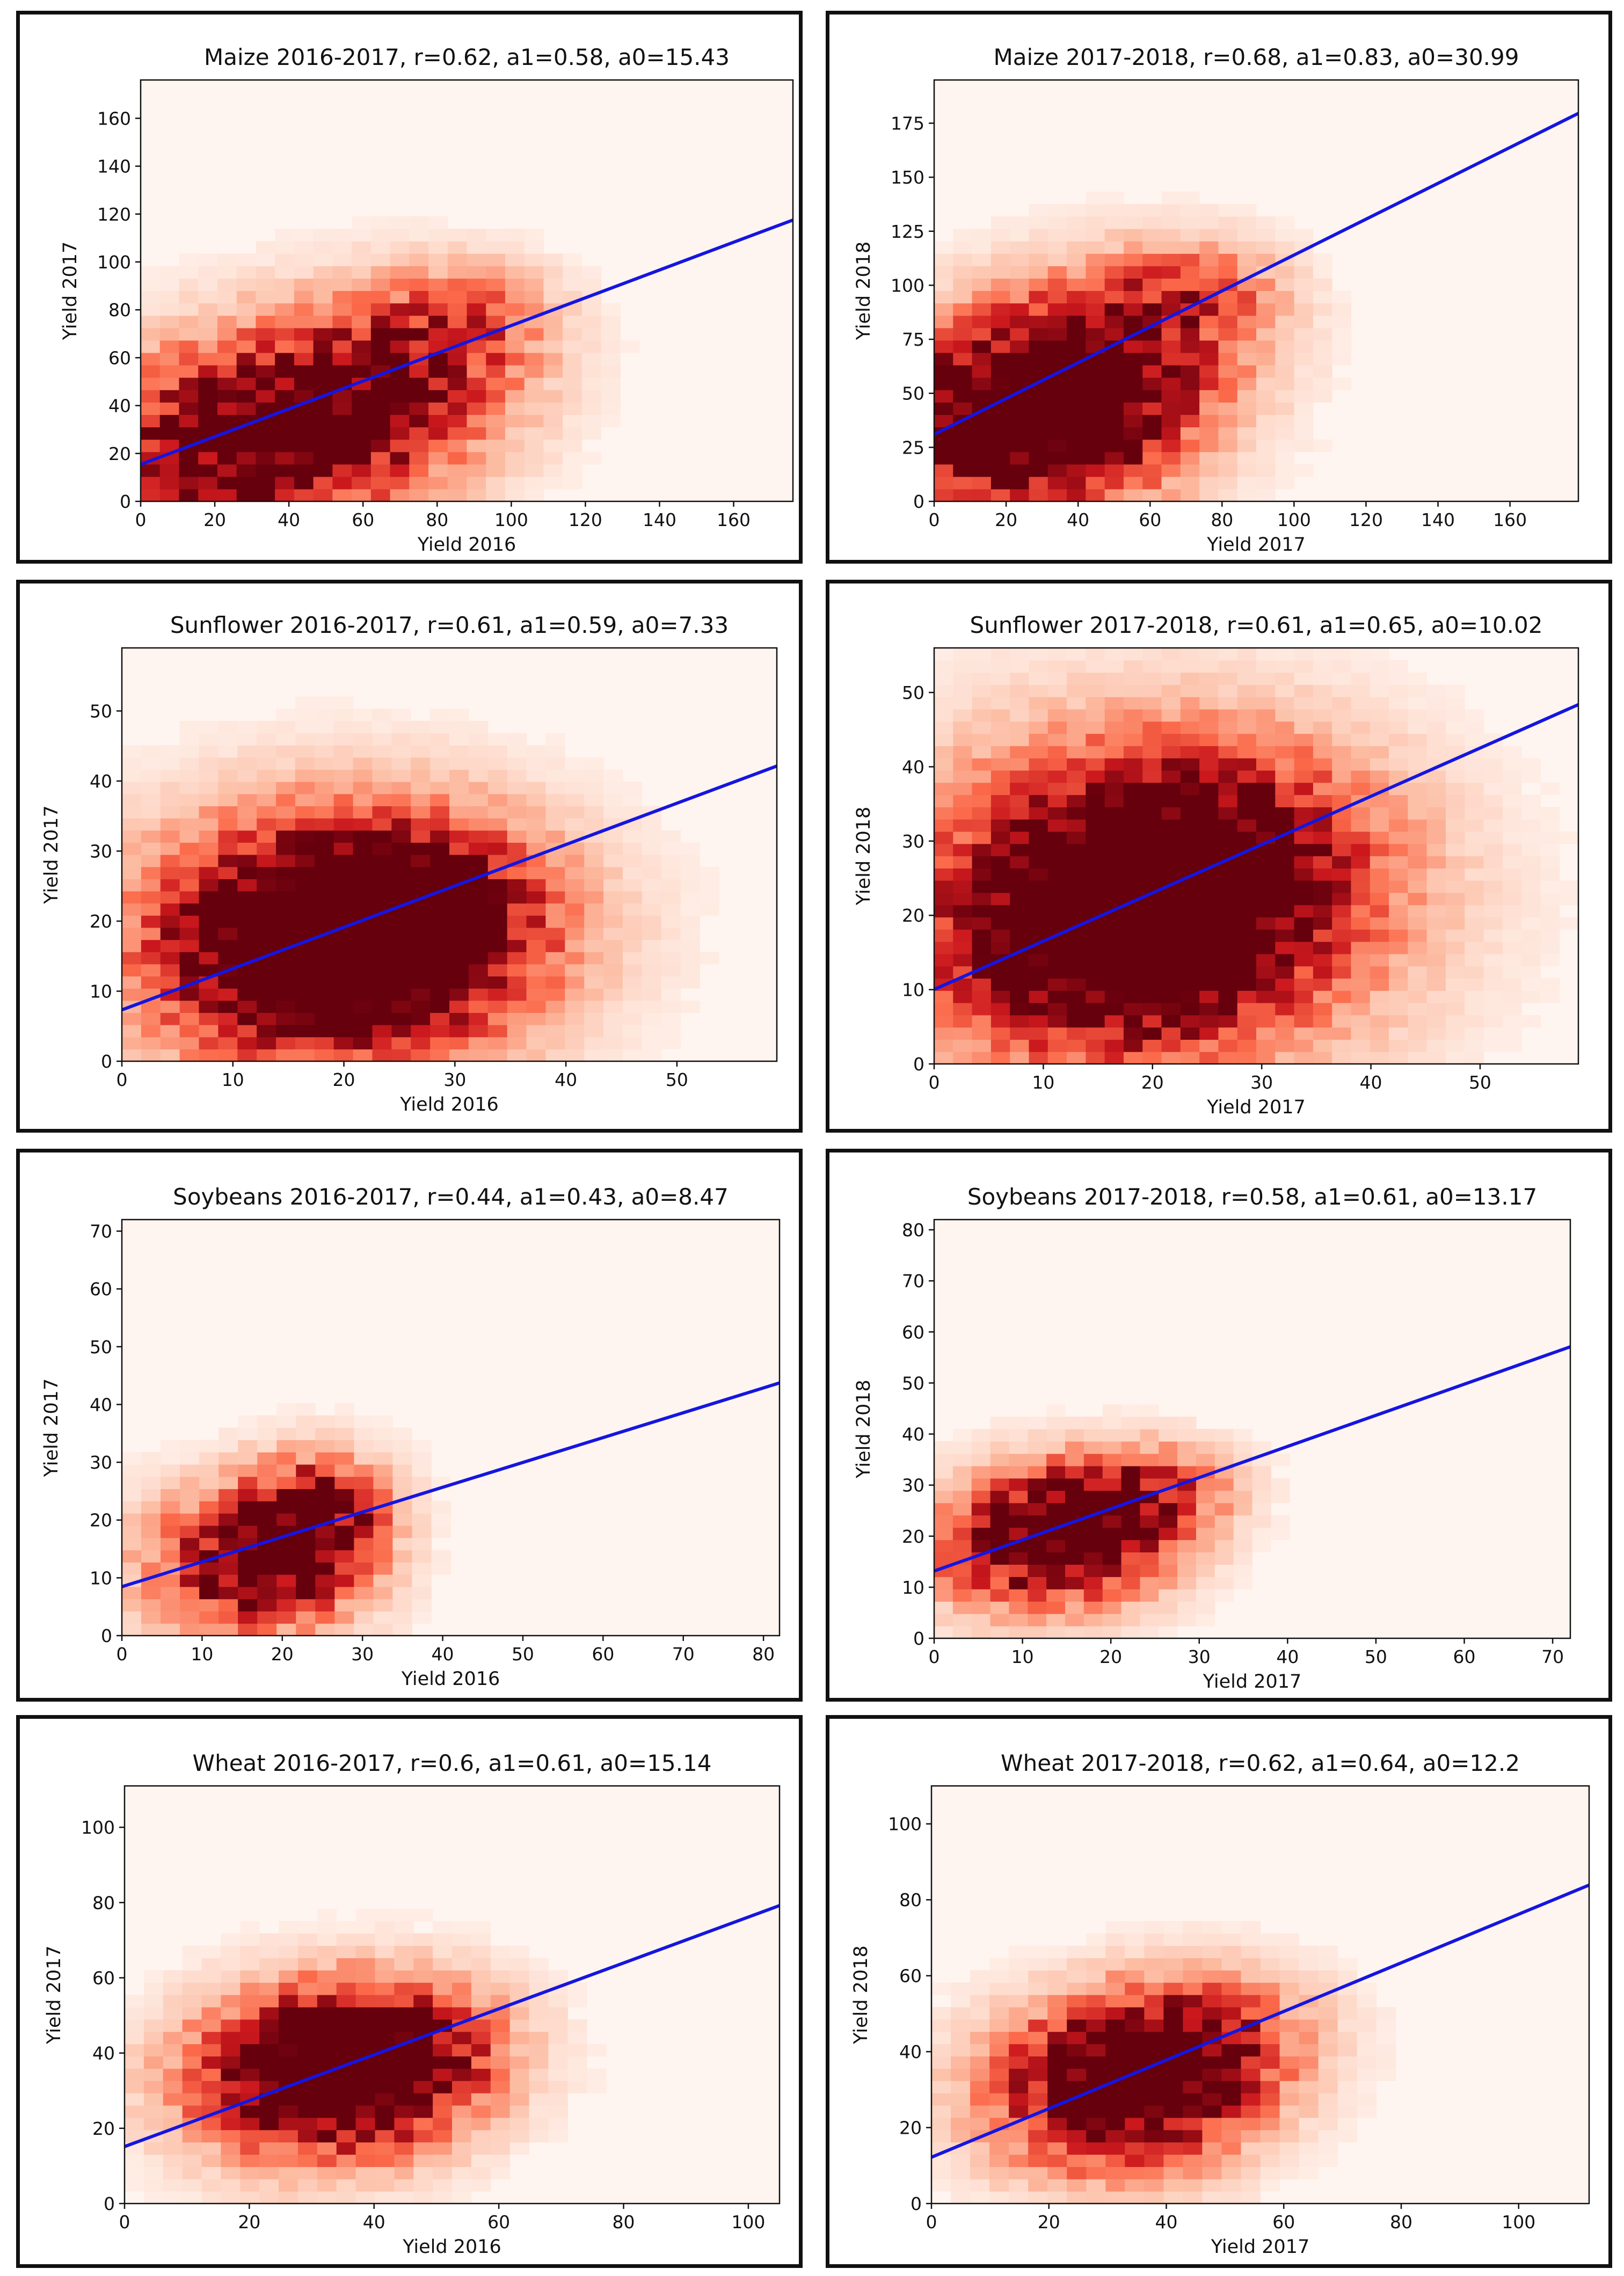 Image resolution: width=1624 pixels, height=2276 pixels. I want to click on x-axis-label: Yield 2016, so click(466, 545).